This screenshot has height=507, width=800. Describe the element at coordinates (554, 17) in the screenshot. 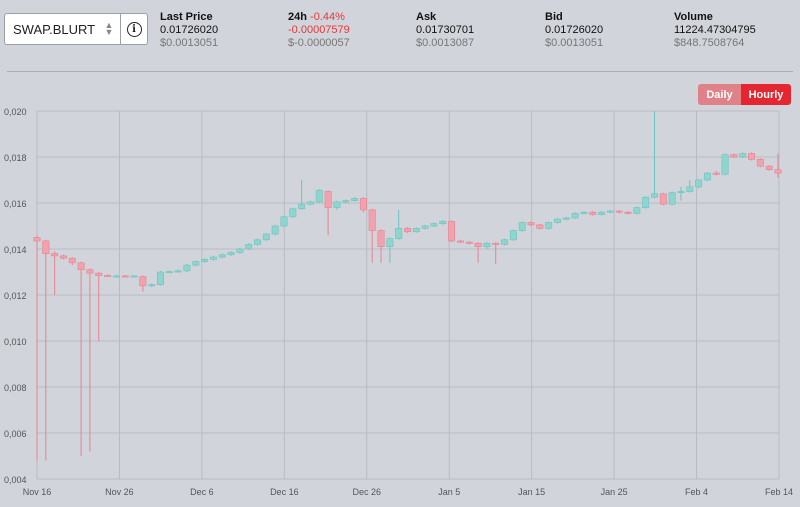

I see `stat-label: Bid` at that location.